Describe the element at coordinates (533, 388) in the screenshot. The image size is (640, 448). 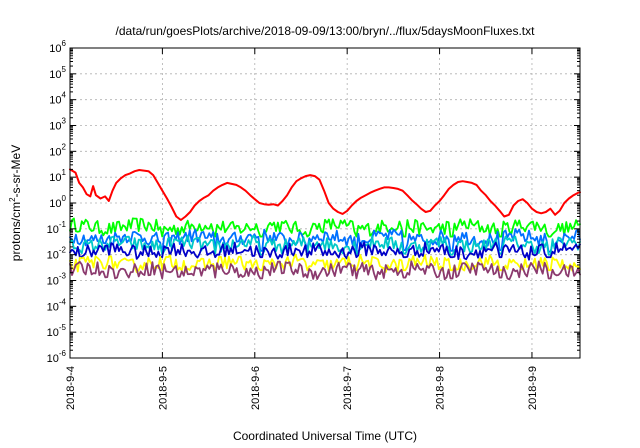
I see `x-tick-label: 2018-9-9` at that location.